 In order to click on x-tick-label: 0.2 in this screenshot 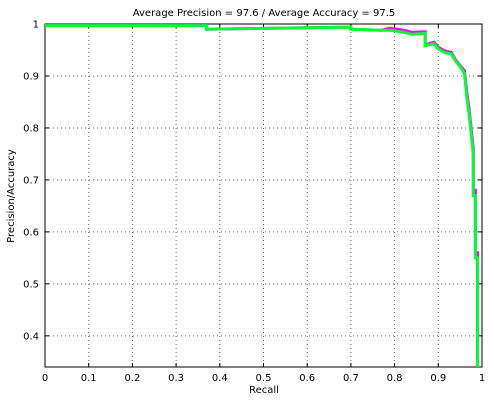, I will do `click(132, 378)`.